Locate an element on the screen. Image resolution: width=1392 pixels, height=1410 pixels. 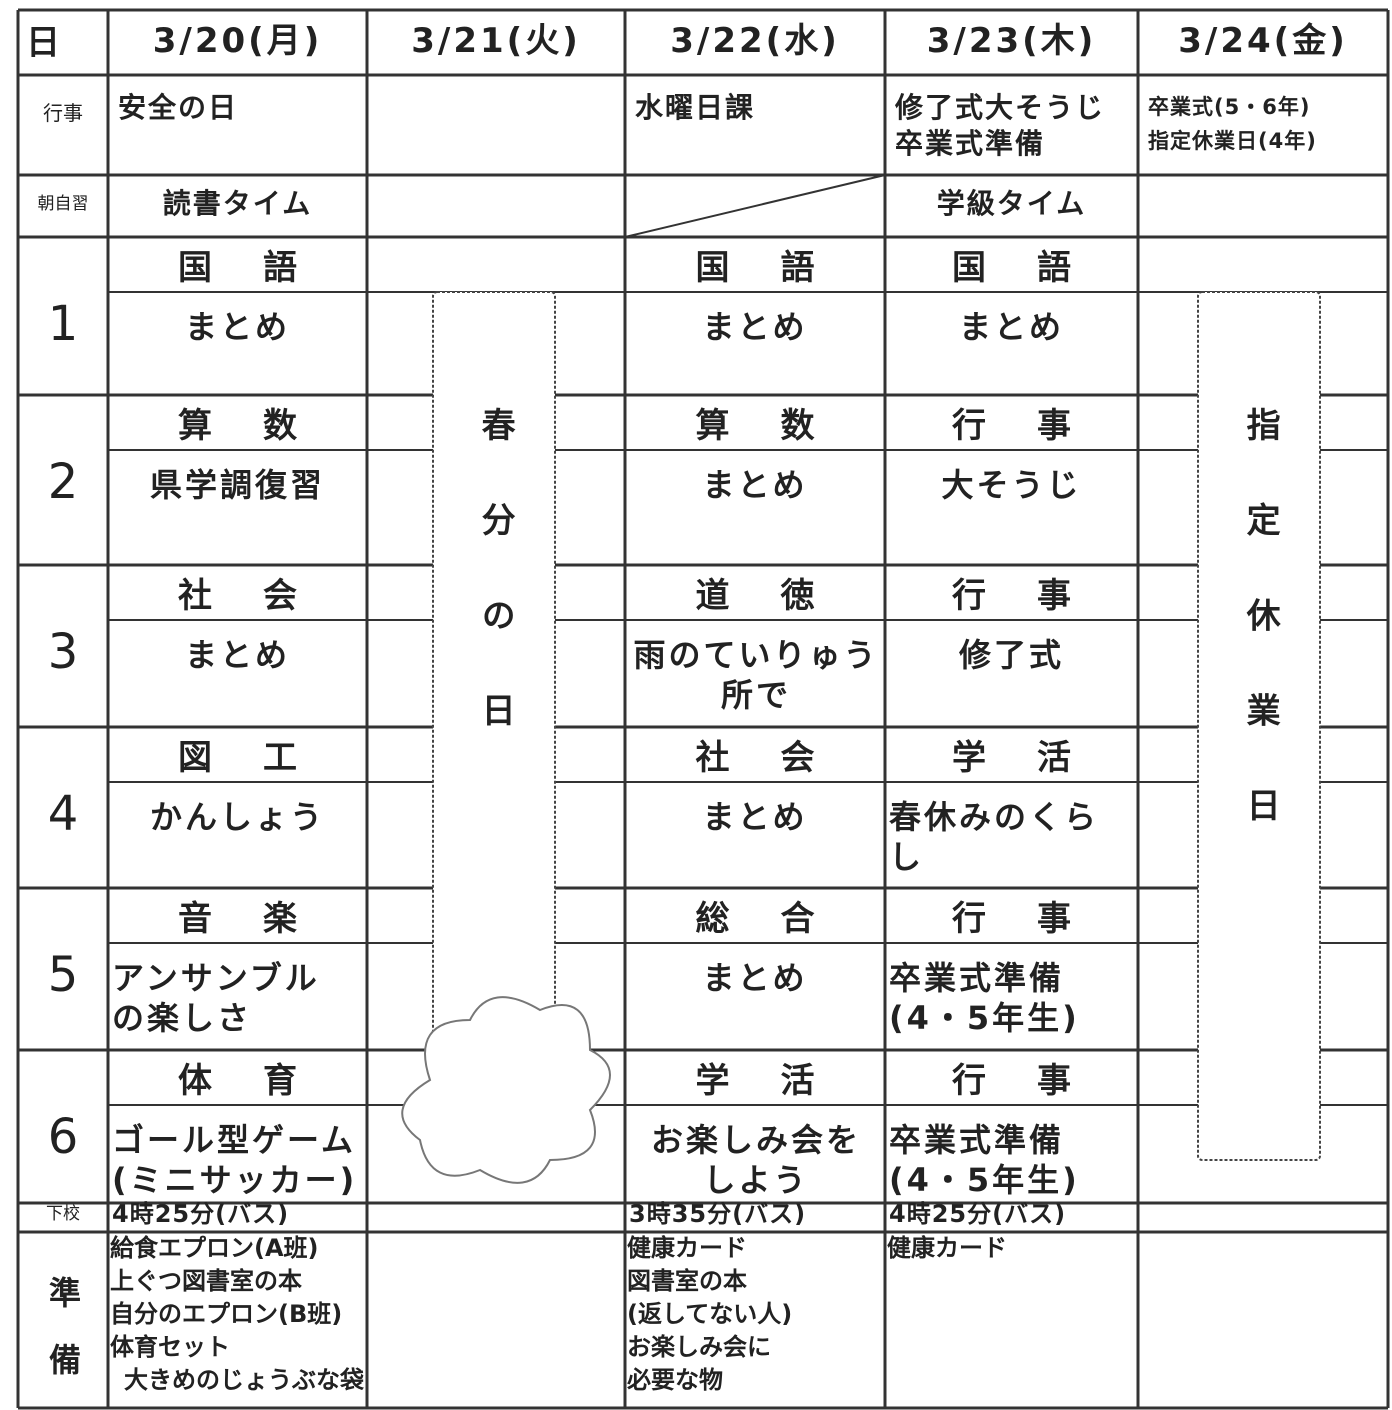
morning-study: 読書タイム is located at coordinates (237, 203).